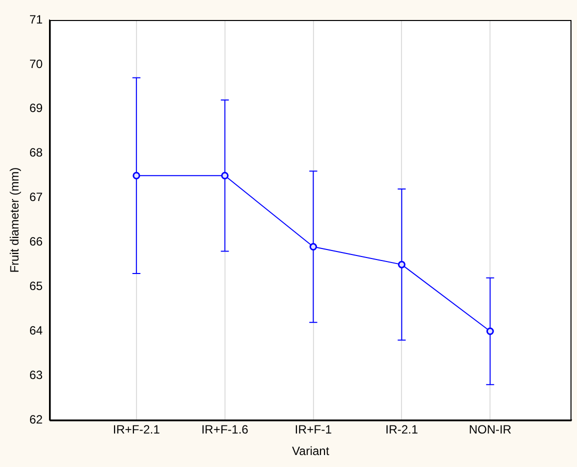  I want to click on x-tick-label: IR+F-1.6, so click(225, 429).